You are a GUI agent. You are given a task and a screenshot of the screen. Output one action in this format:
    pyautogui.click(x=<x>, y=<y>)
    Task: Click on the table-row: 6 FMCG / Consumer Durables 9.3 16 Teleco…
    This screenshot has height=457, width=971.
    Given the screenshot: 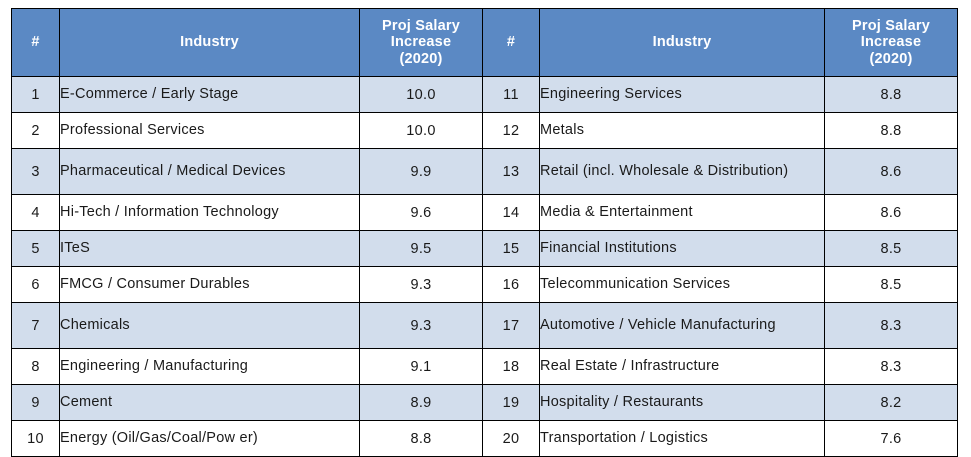 What is the action you would take?
    pyautogui.click(x=484, y=284)
    